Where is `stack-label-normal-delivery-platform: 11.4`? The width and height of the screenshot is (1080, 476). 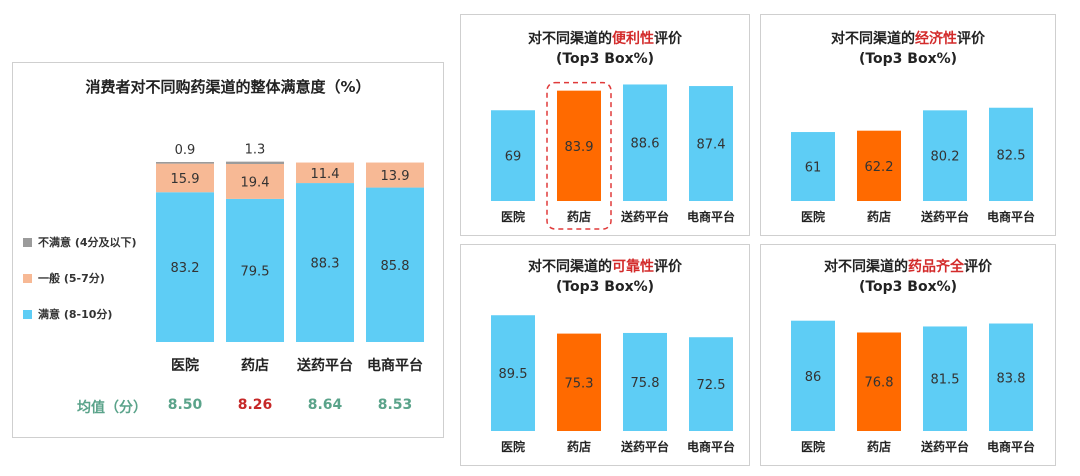 stack-label-normal-delivery-platform: 11.4 is located at coordinates (325, 174).